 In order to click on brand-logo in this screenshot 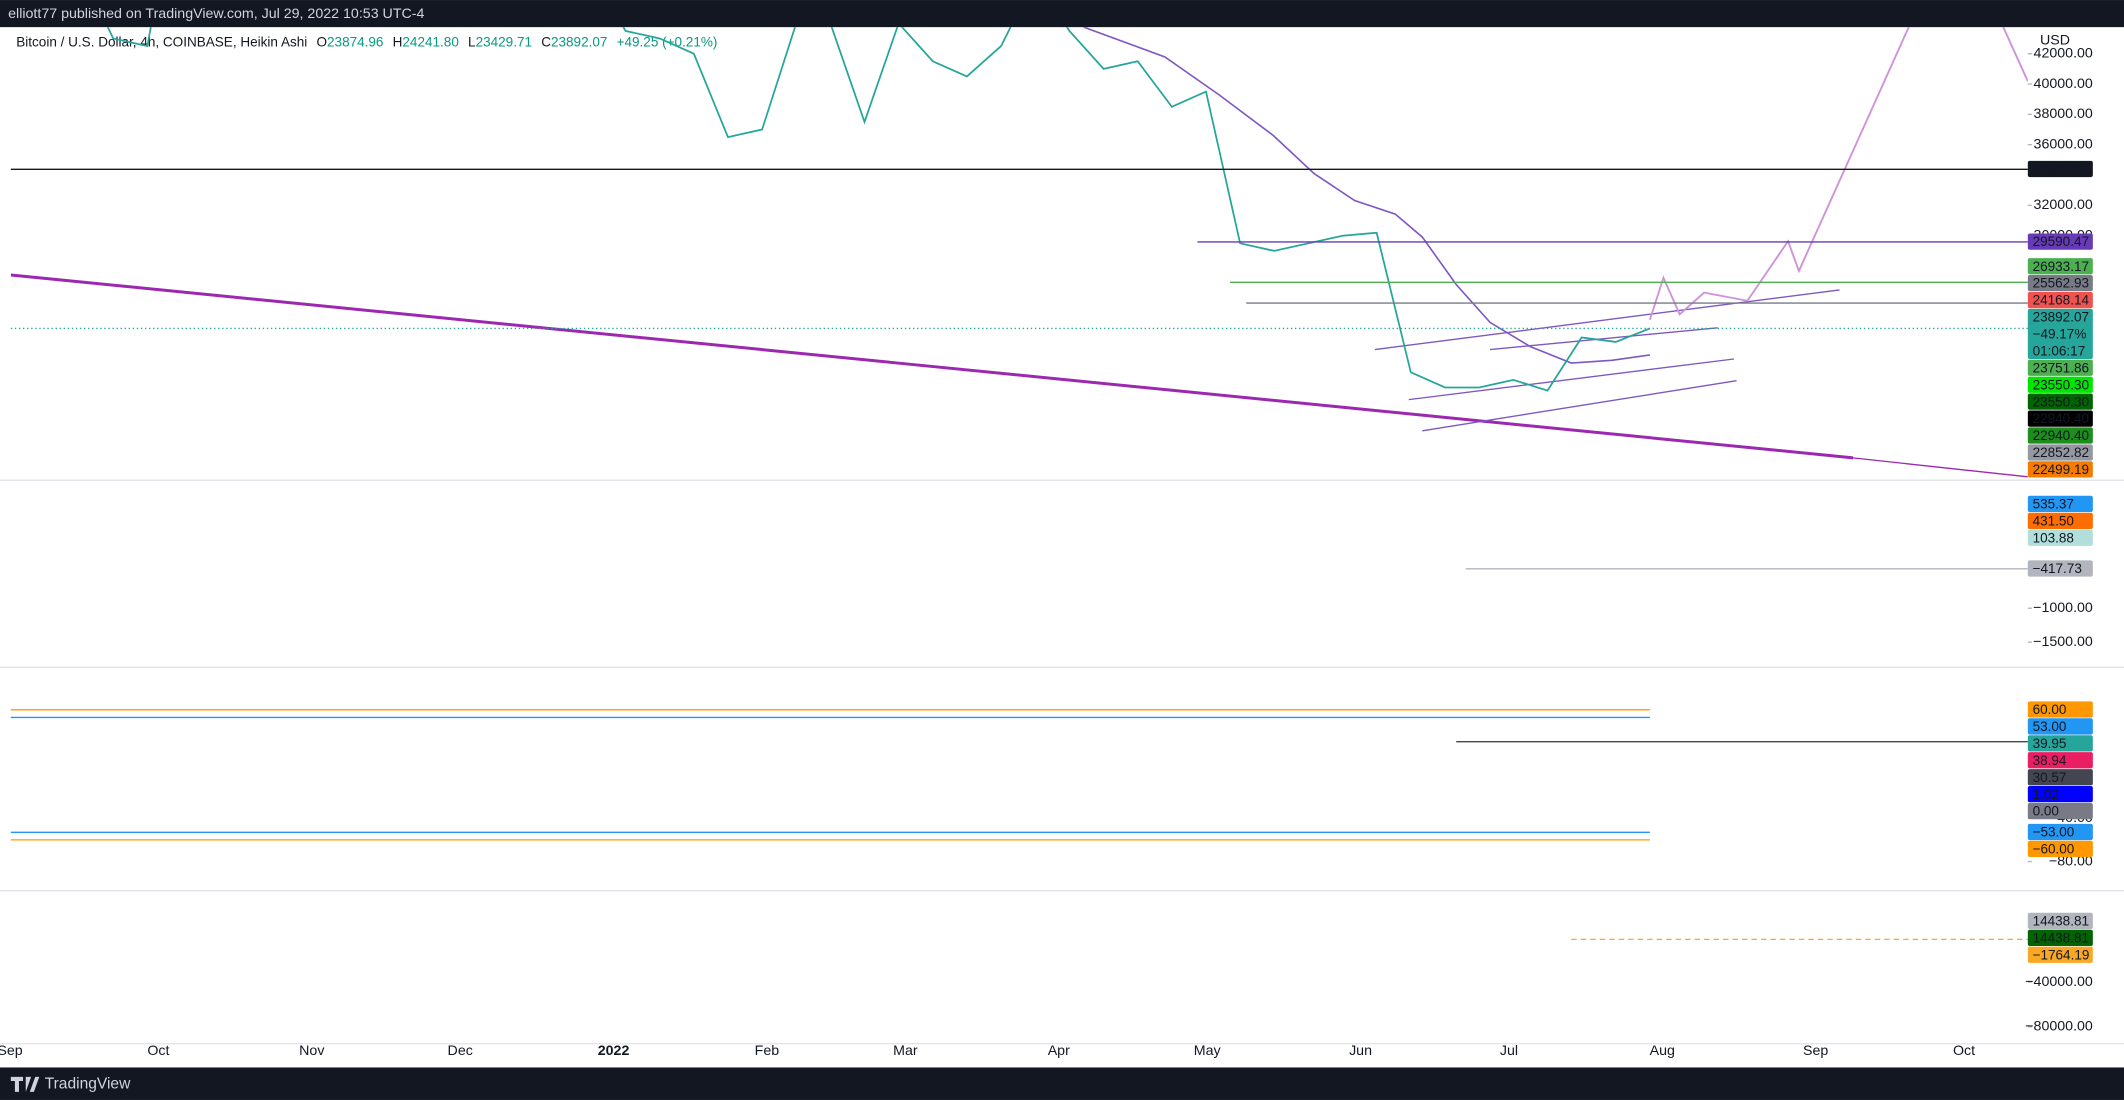, I will do `click(25, 1084)`.